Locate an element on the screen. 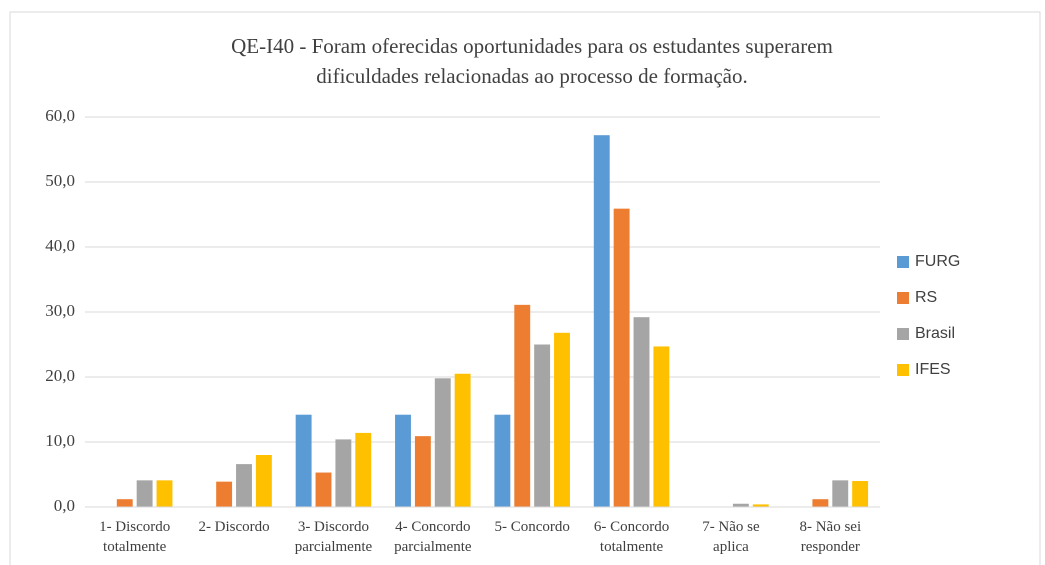 Image resolution: width=1045 pixels, height=565 pixels. y-tick-label: 0,0 is located at coordinates (64, 505).